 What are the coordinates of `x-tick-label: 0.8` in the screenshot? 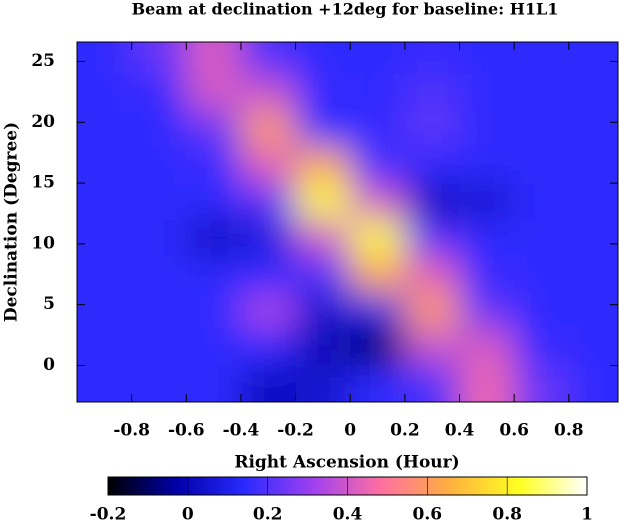 It's located at (569, 431).